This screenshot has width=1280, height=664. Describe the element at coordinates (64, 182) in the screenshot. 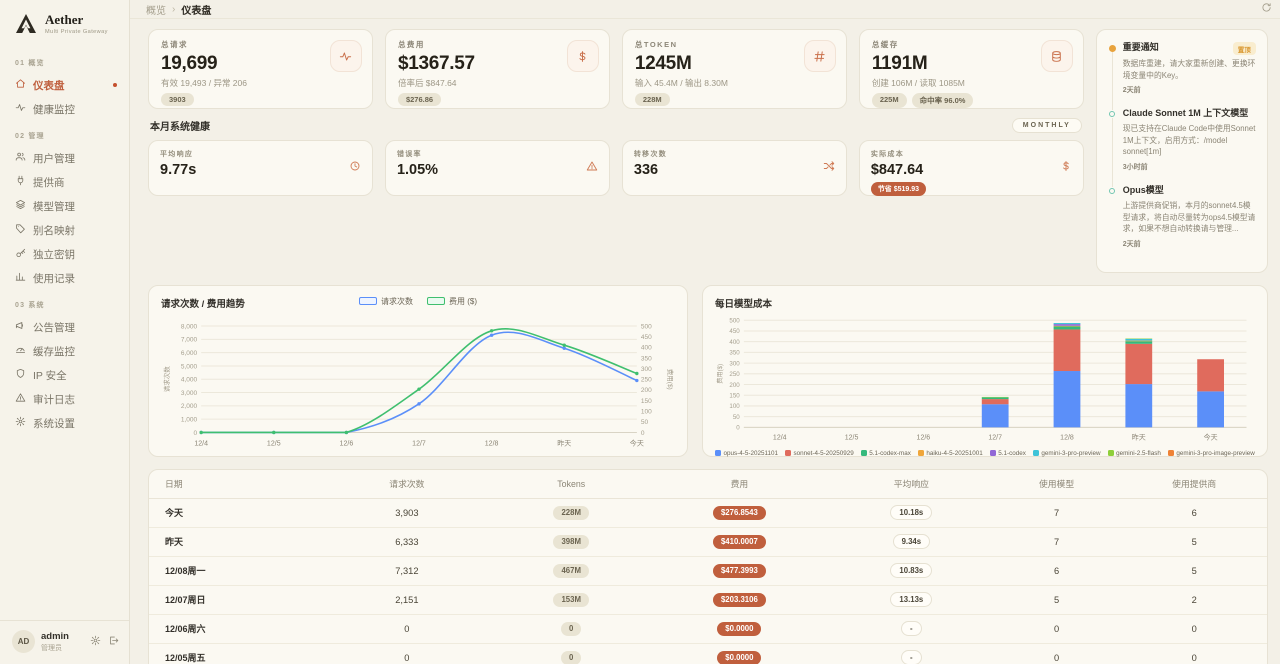

I see `sidebar-item-提供商: 提供商` at that location.